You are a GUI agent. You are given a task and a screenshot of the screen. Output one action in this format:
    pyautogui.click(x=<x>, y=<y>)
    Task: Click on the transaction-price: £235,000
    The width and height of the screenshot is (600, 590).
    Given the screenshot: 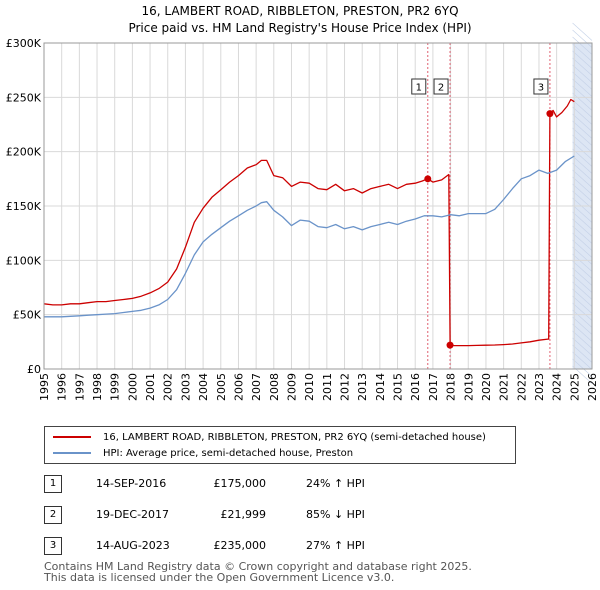 What is the action you would take?
    pyautogui.click(x=240, y=545)
    